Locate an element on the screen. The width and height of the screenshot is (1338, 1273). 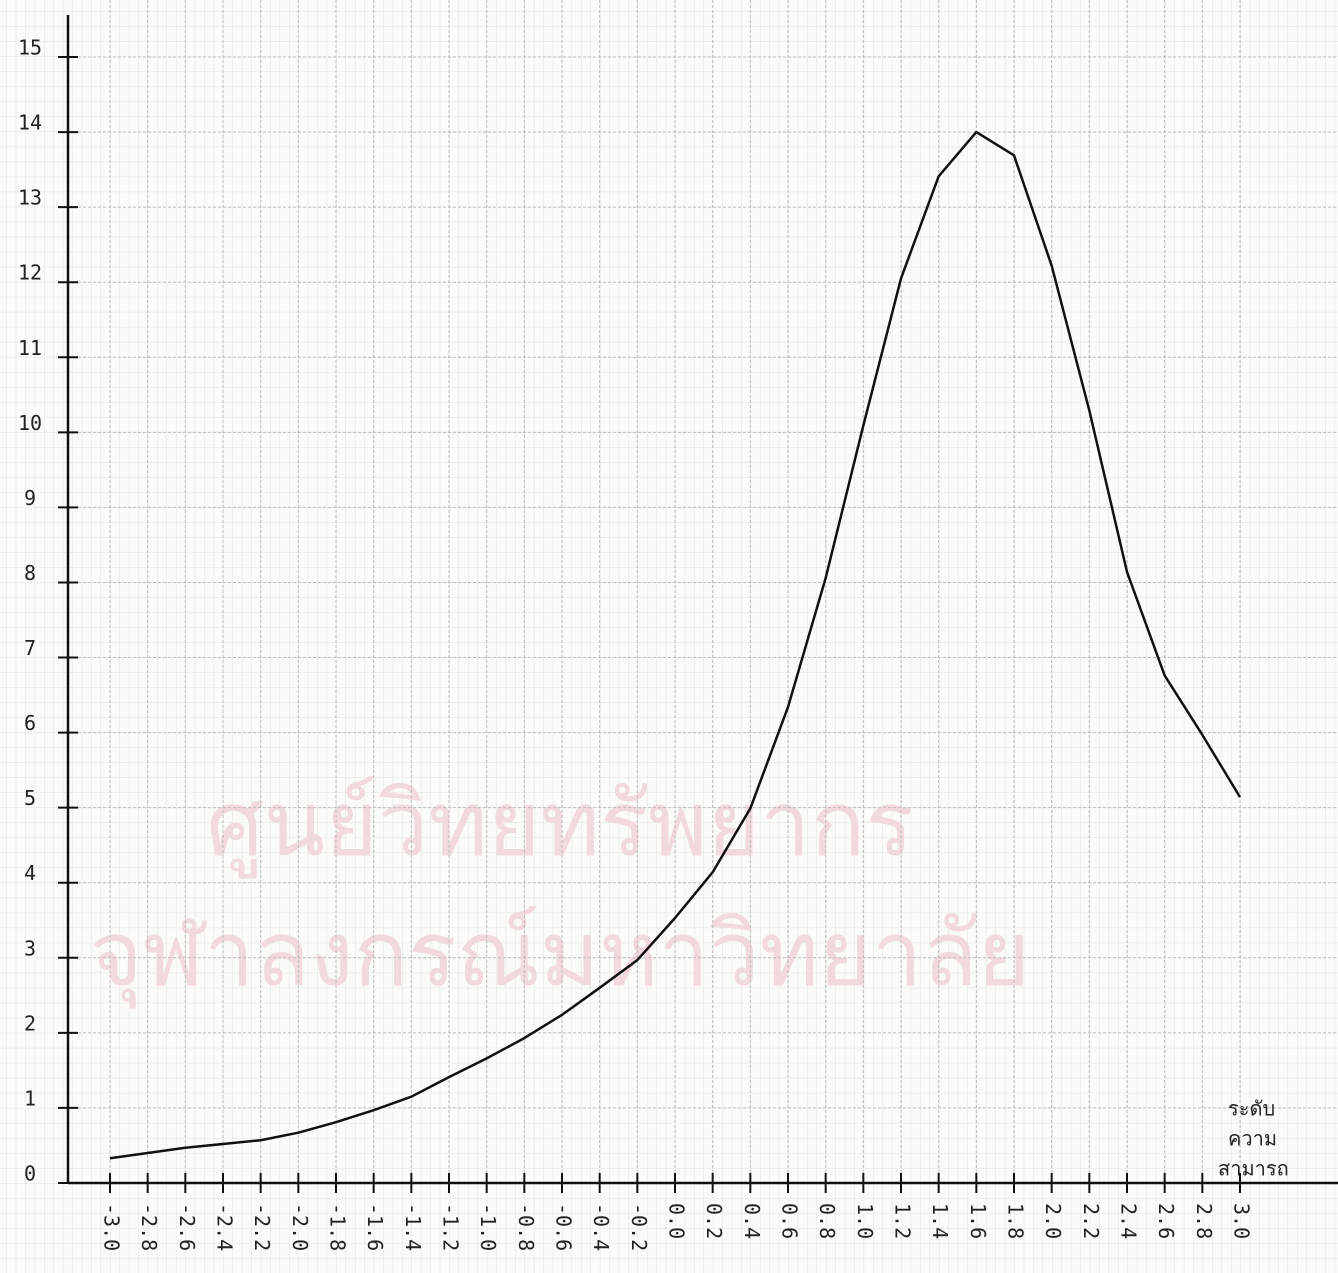
x-axis-label: ระดับ is located at coordinates (1251, 1109).